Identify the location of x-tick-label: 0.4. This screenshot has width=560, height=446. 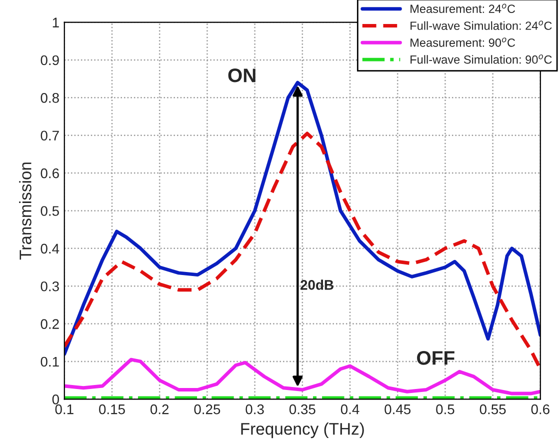
(350, 409).